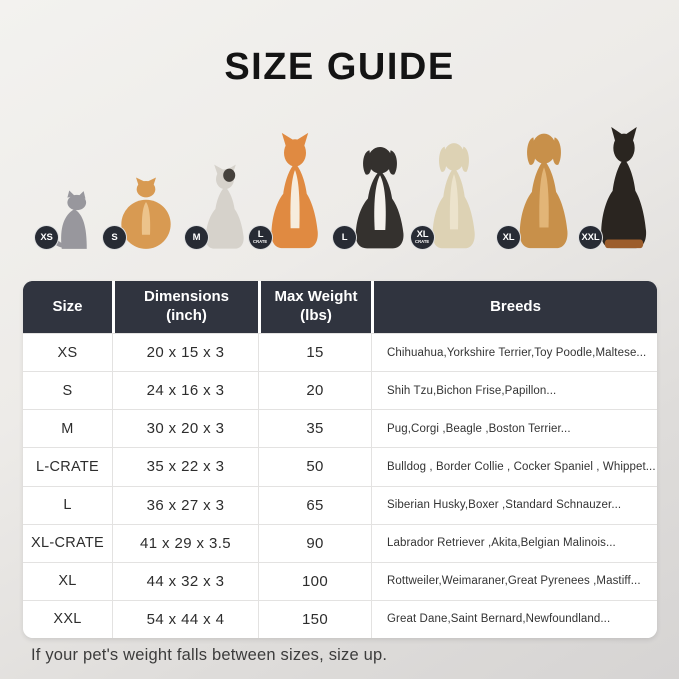 This screenshot has width=679, height=679. I want to click on max-weight-cell: 15, so click(314, 353).